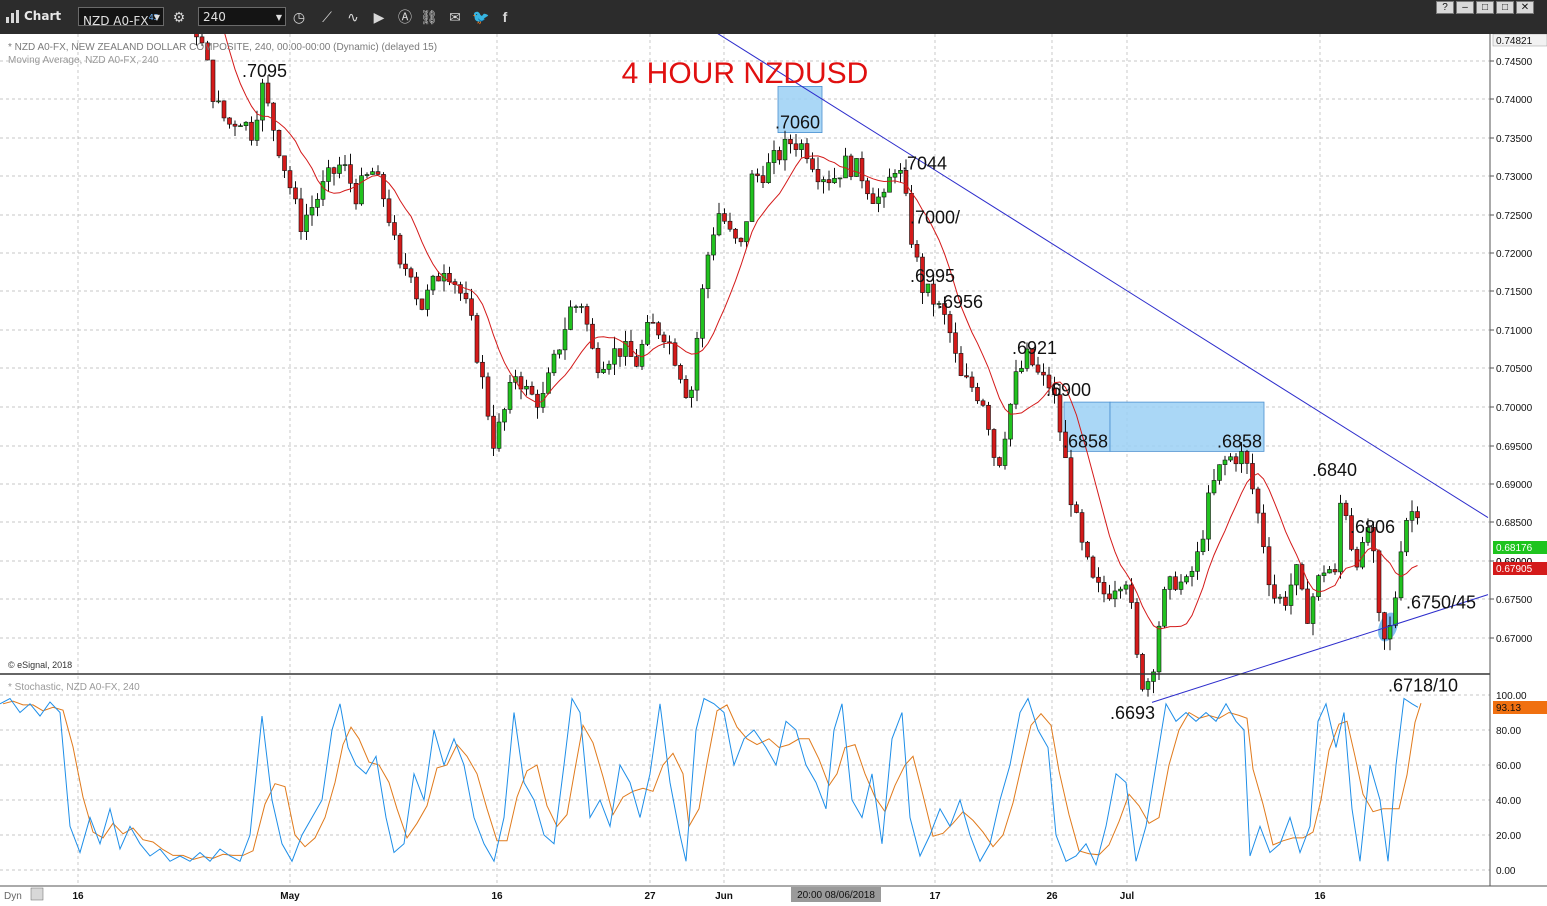  Describe the element at coordinates (290, 896) in the screenshot. I see `time-tick-label: May` at that location.